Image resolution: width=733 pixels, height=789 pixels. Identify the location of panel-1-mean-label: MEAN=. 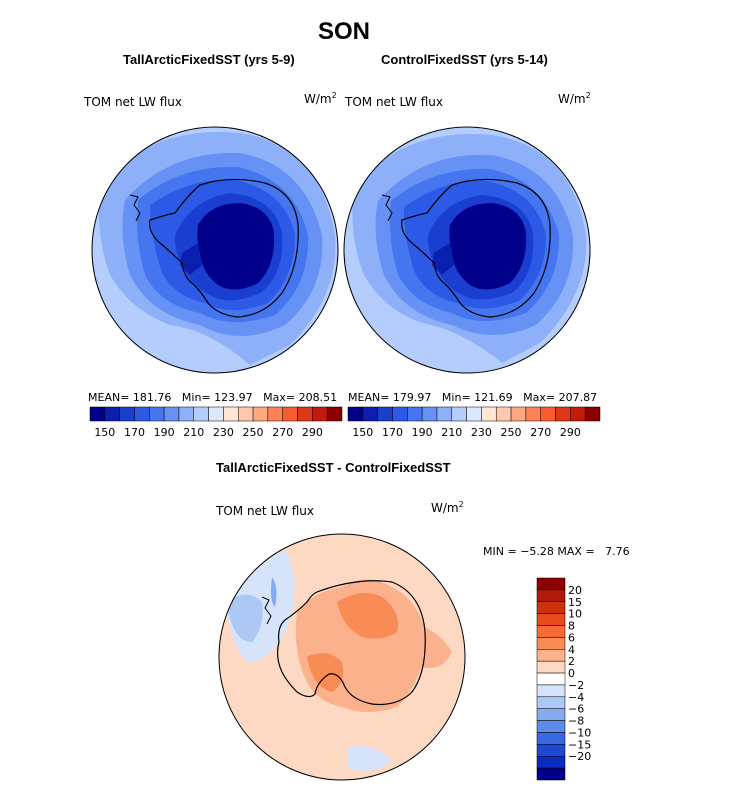
(109, 397).